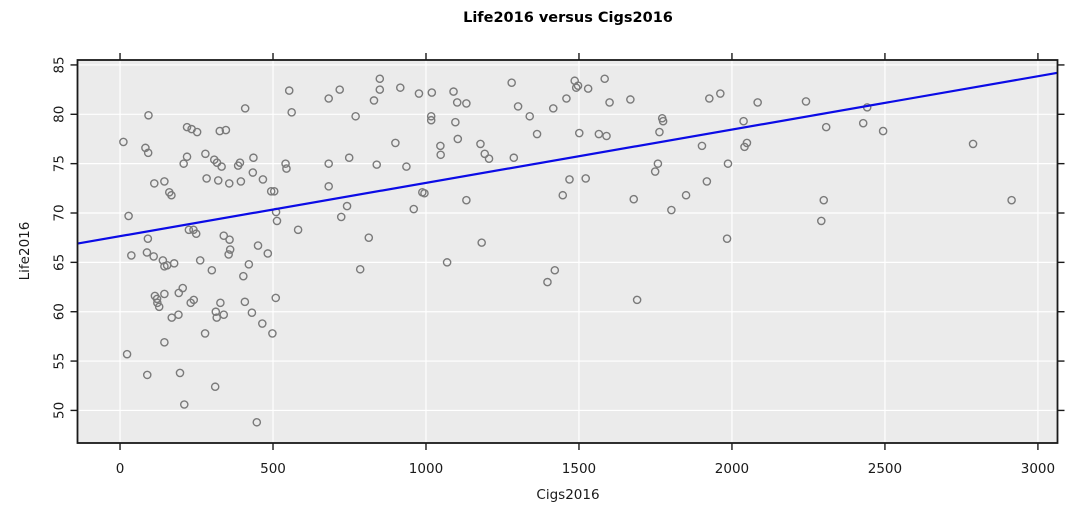 The image size is (1087, 517). I want to click on y-tick-label: 50, so click(60, 410).